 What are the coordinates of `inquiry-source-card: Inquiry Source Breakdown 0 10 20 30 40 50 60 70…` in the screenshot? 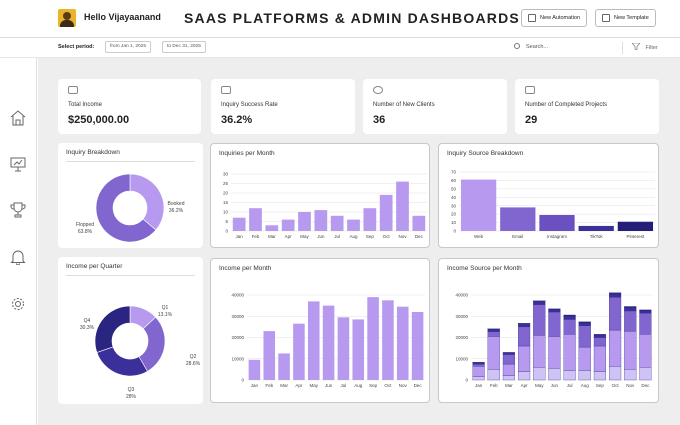 It's located at (548, 195).